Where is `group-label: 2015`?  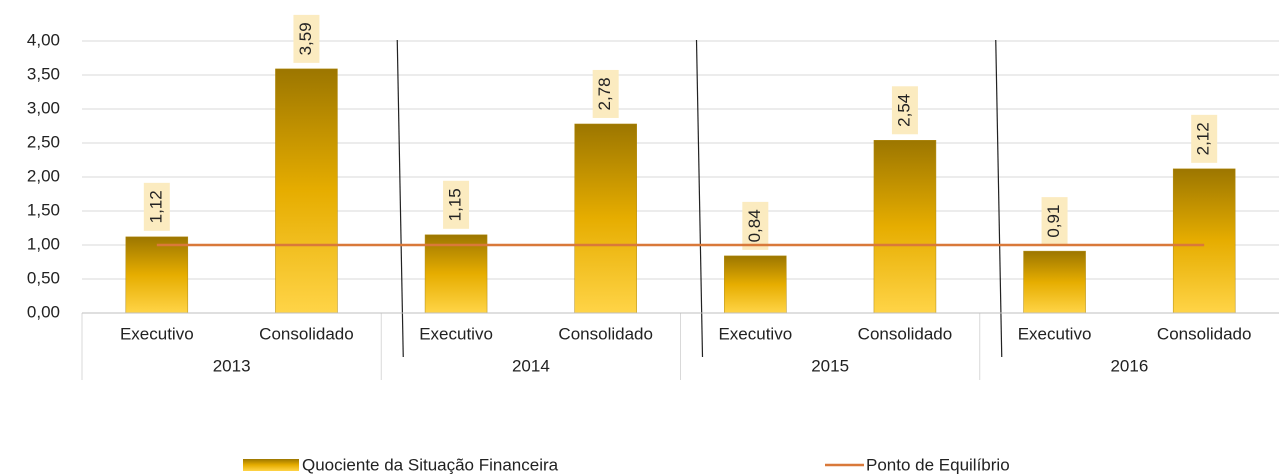 group-label: 2015 is located at coordinates (830, 365).